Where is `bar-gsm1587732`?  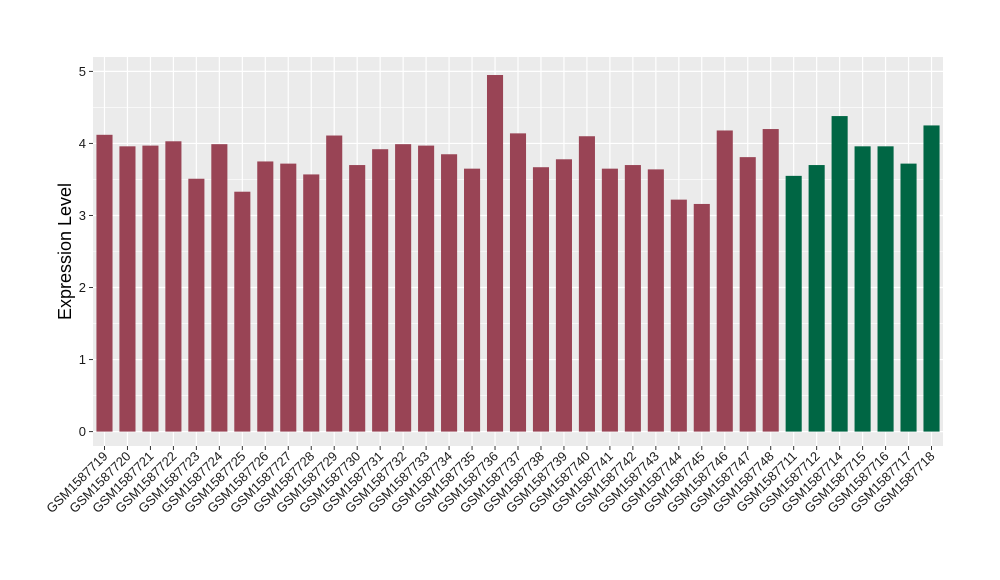 bar-gsm1587732 is located at coordinates (403, 288).